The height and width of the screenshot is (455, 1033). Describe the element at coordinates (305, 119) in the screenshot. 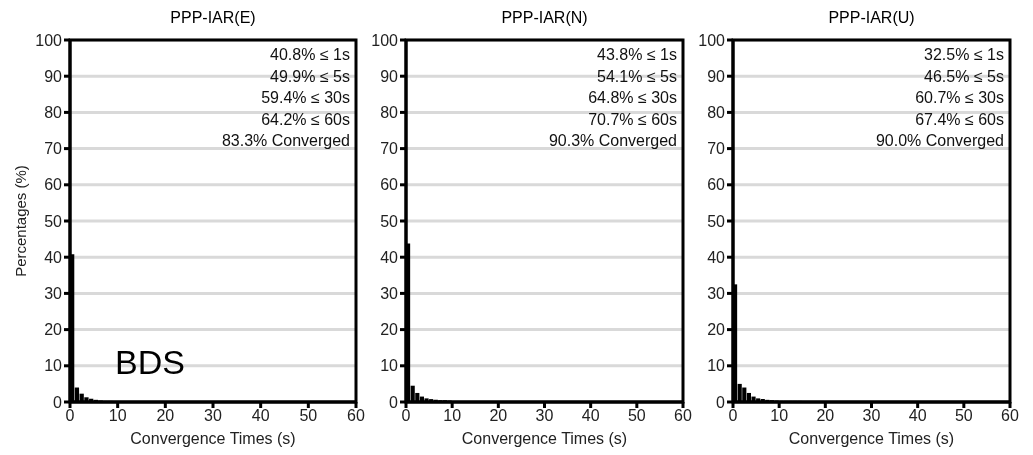

I see `annotation: 64.2% ≤ 60s` at that location.